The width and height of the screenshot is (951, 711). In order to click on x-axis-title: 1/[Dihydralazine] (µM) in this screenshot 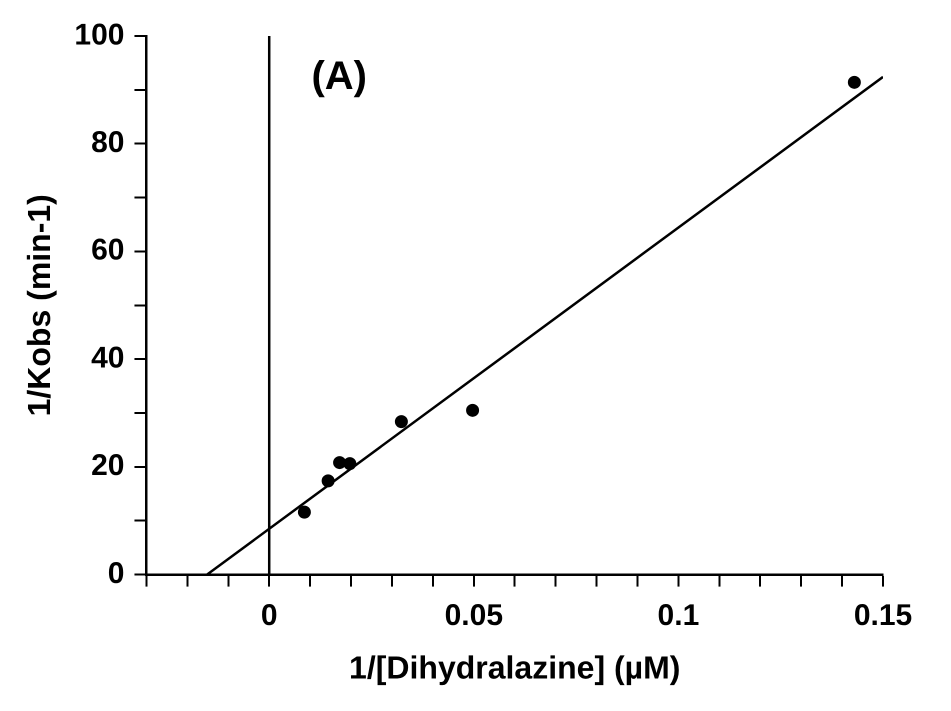, I will do `click(514, 668)`.